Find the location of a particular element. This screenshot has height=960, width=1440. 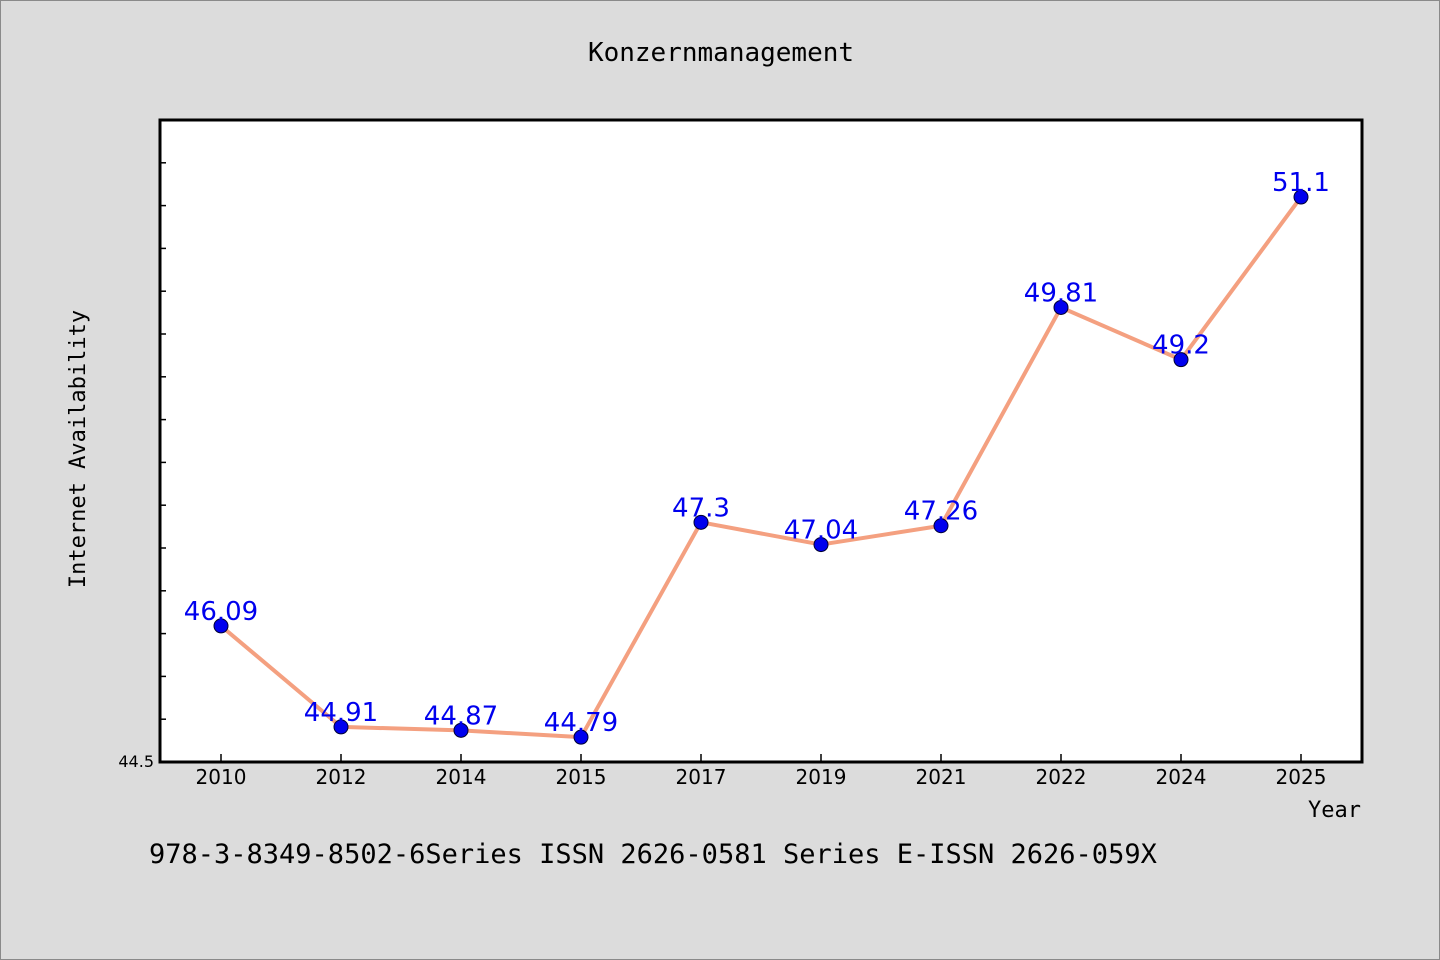

data-label: 47.26 is located at coordinates (941, 512).